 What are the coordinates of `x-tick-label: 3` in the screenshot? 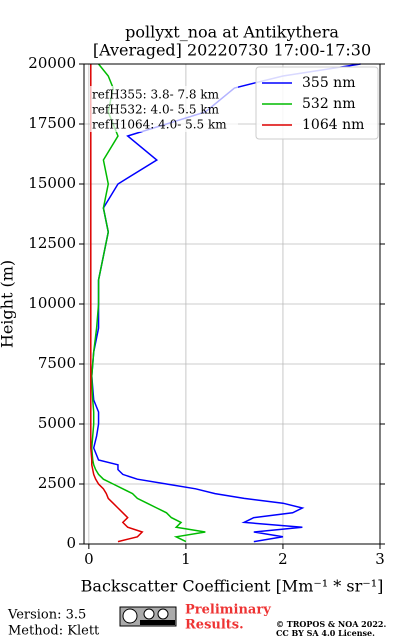 It's located at (380, 559).